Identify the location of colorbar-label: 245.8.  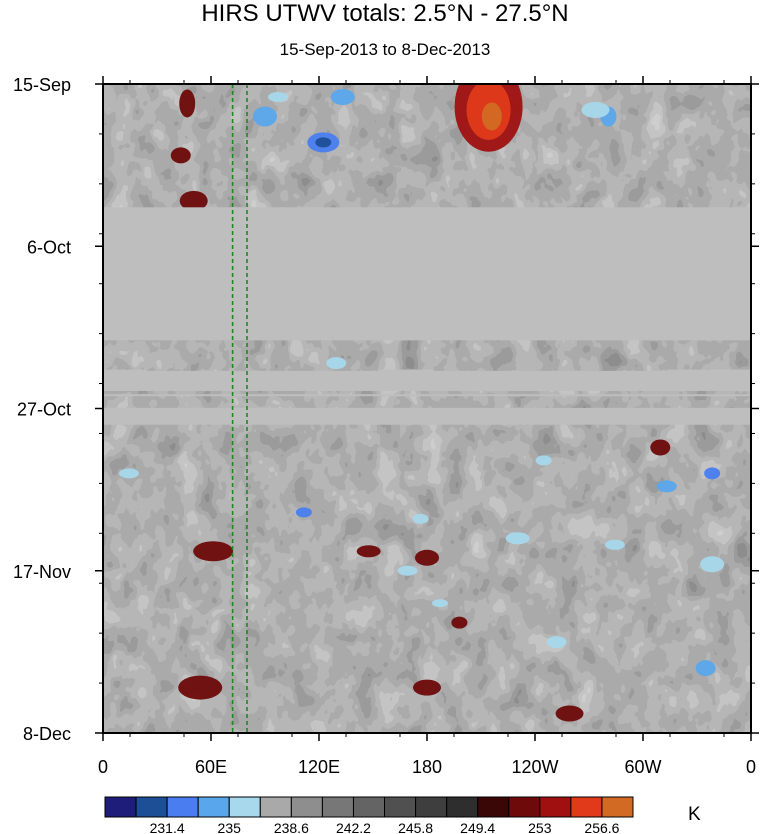
(415, 827).